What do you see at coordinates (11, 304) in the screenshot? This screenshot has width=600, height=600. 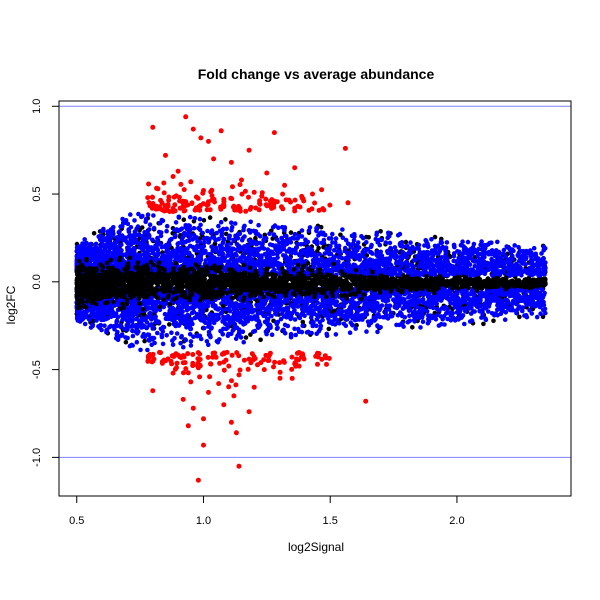 I see `y-axis-label: log2FC` at bounding box center [11, 304].